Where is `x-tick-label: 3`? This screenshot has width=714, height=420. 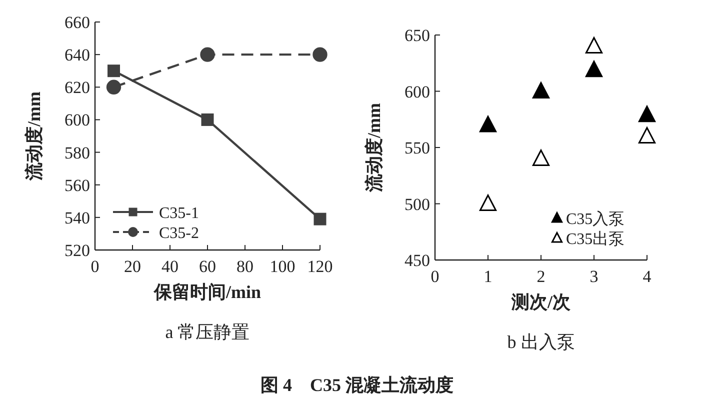 x-tick-label: 3 is located at coordinates (594, 276).